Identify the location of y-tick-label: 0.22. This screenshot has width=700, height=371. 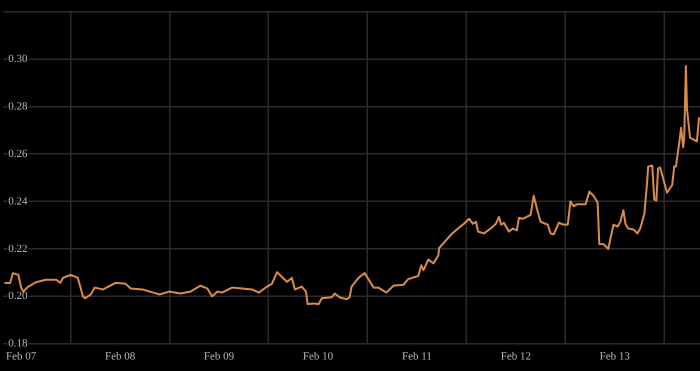
(18, 248).